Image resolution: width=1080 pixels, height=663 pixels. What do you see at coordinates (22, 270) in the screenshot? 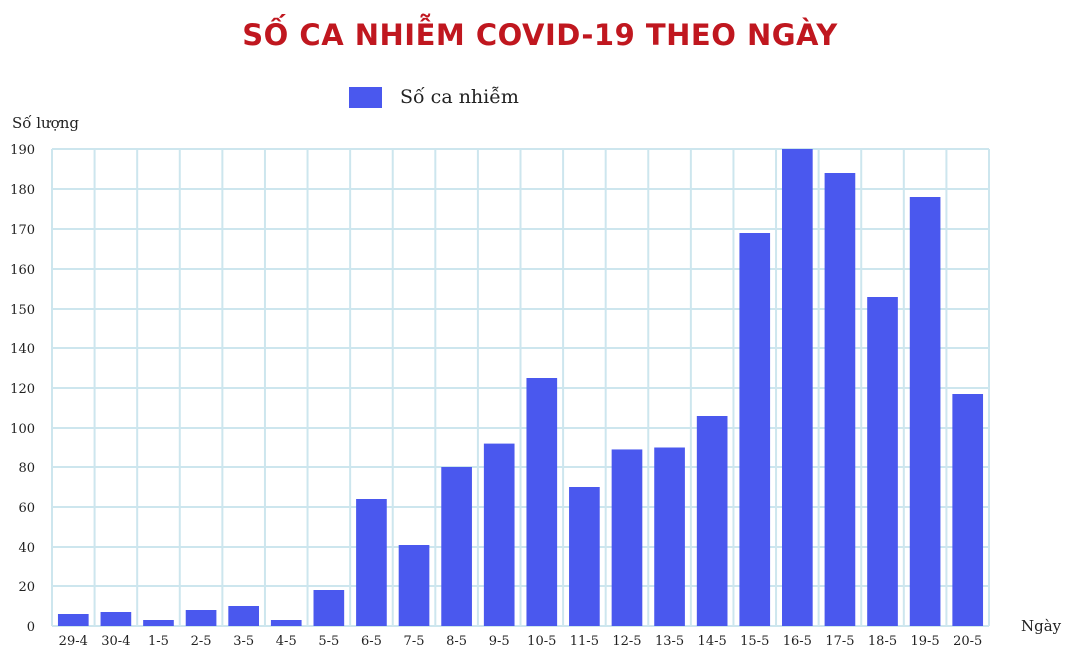
I see `y-tick-label: 160` at bounding box center [22, 270].